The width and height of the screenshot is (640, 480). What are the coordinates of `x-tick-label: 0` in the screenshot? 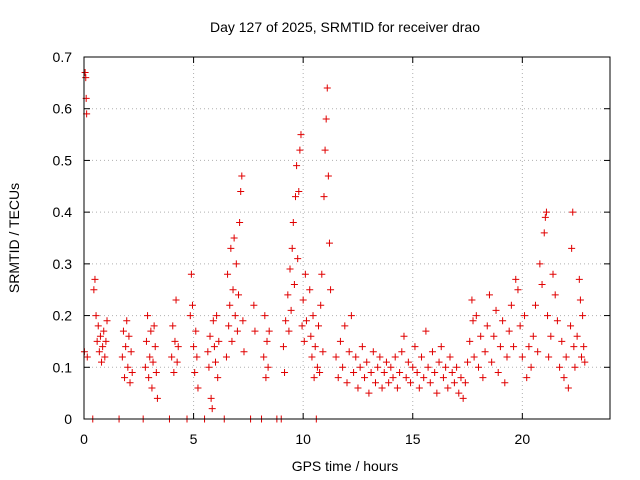 It's located at (84, 439).